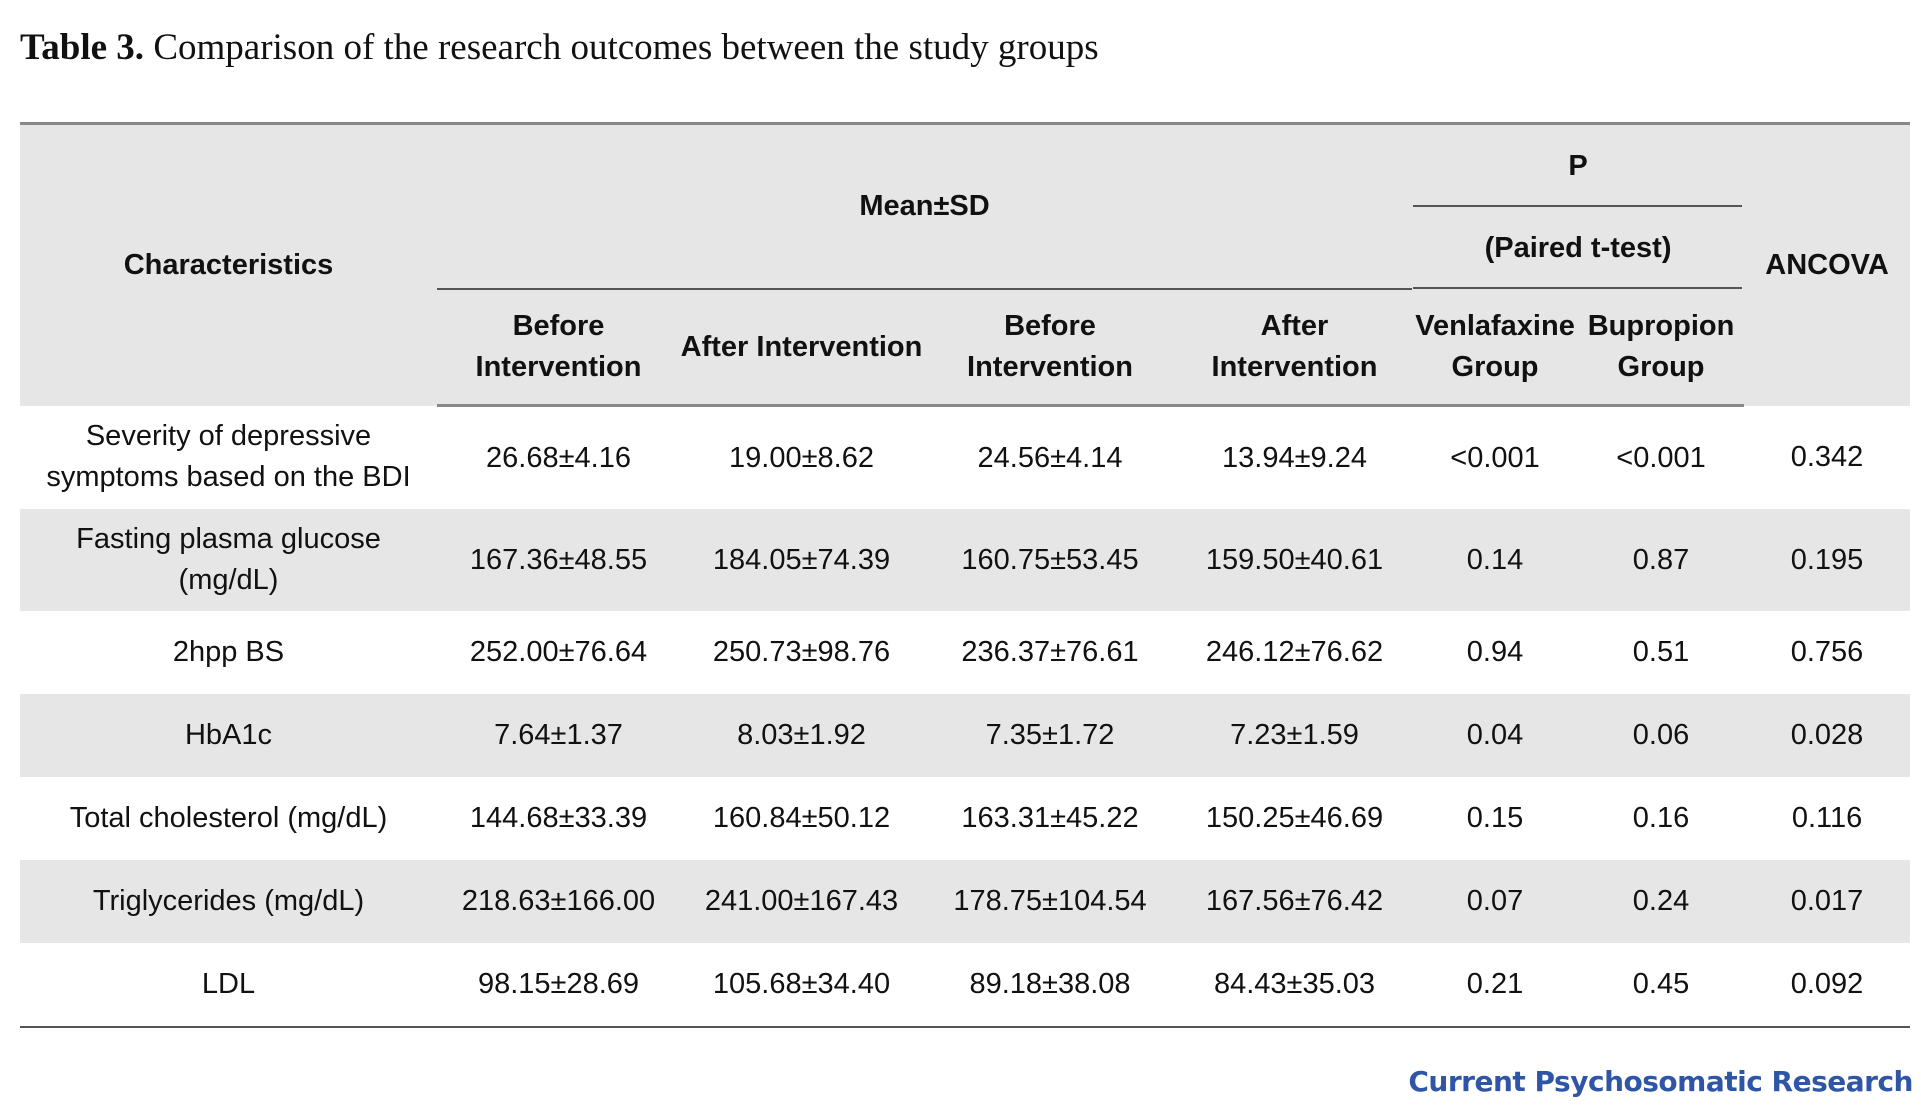 This screenshot has height=1118, width=1921. Describe the element at coordinates (1295, 457) in the screenshot. I see `cell-after-2: 13.94±9.24` at that location.